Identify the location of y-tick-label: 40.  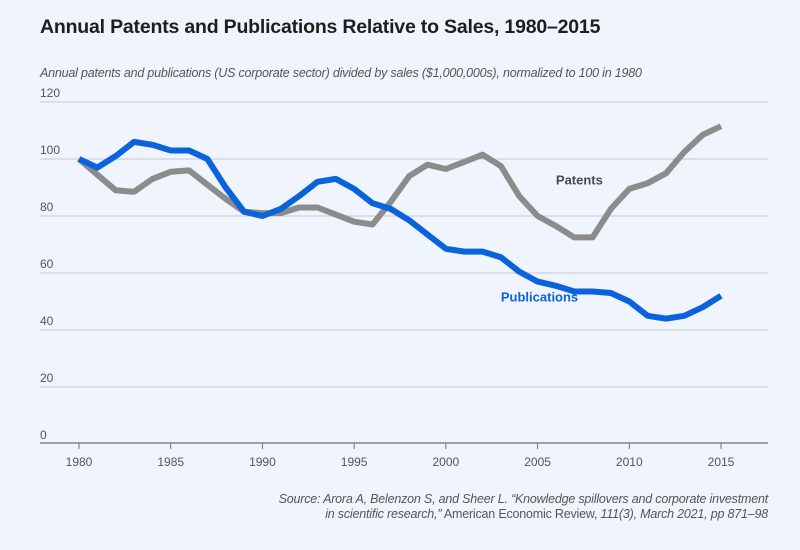
(47, 321).